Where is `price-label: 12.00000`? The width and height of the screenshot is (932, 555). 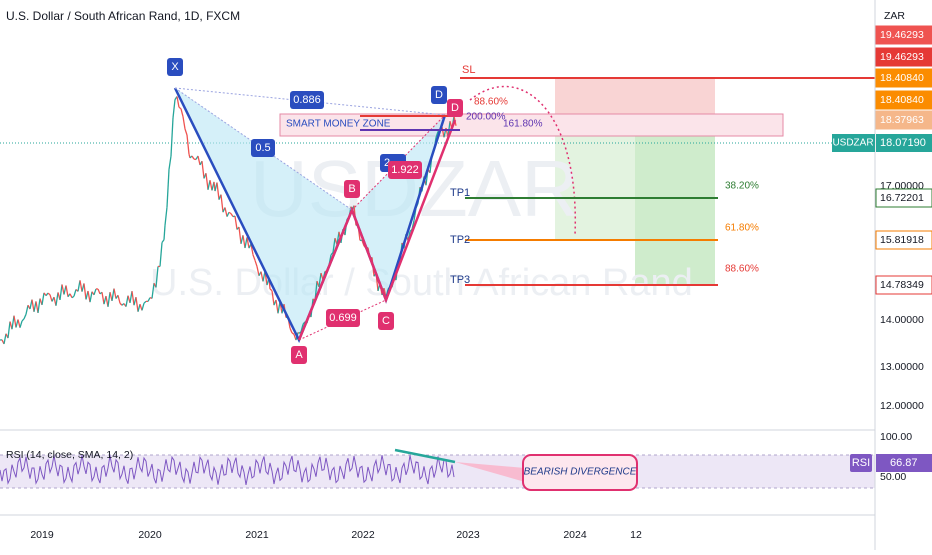 price-label: 12.00000 is located at coordinates (902, 406).